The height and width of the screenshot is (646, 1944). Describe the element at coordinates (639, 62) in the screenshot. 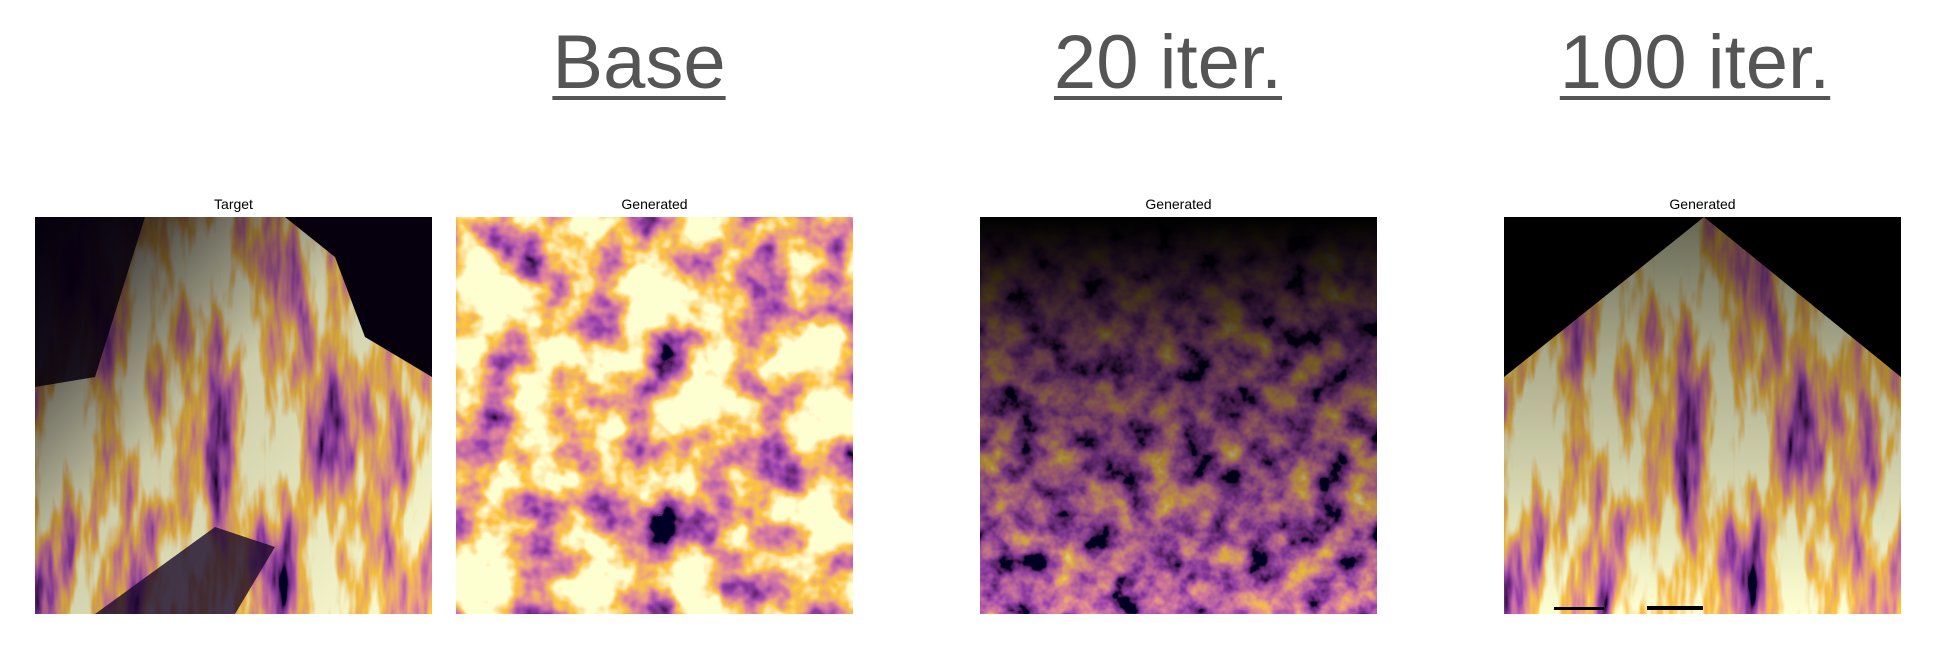

I see `column-header: Base` at that location.